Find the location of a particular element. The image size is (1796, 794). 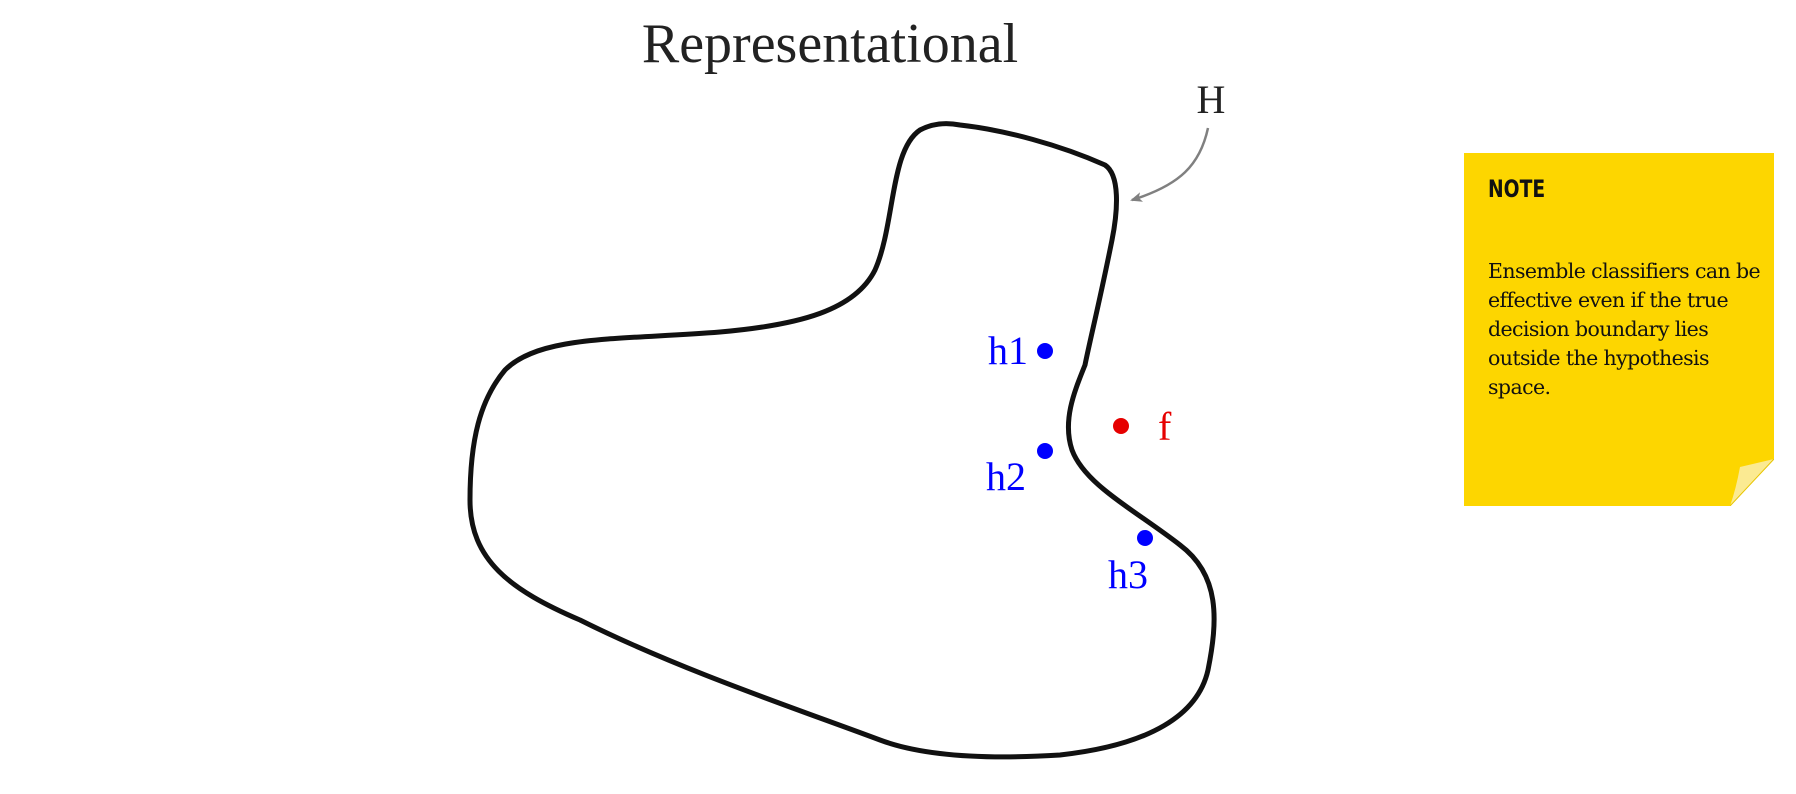

hypothesis-h2-point is located at coordinates (1045, 451).